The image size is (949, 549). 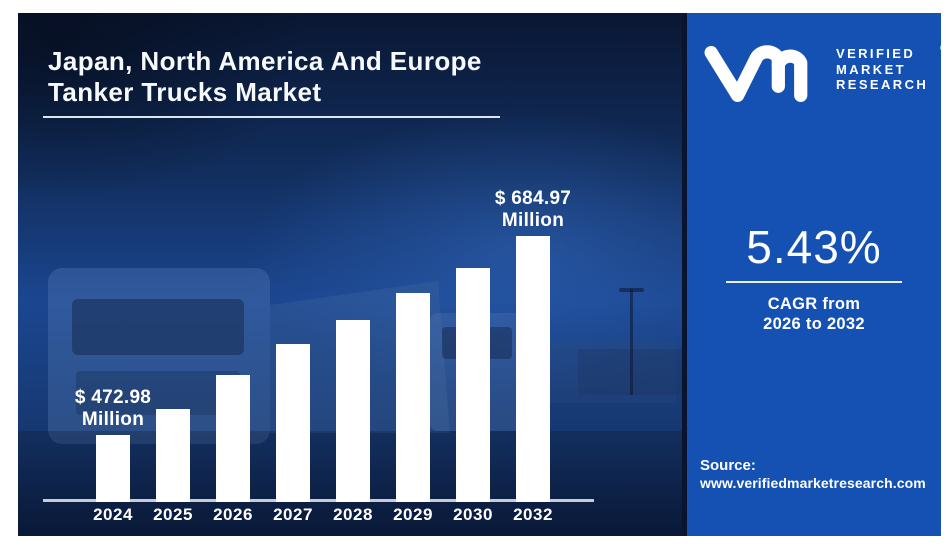 I want to click on bar-2032, so click(x=533, y=369).